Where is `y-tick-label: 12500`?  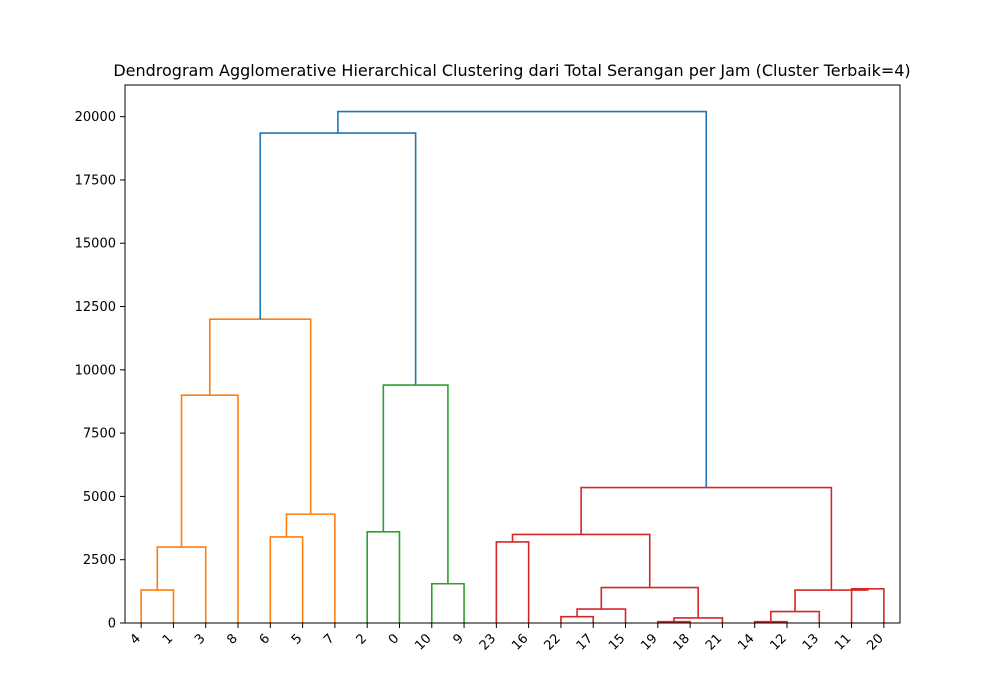
y-tick-label: 12500 is located at coordinates (95, 307).